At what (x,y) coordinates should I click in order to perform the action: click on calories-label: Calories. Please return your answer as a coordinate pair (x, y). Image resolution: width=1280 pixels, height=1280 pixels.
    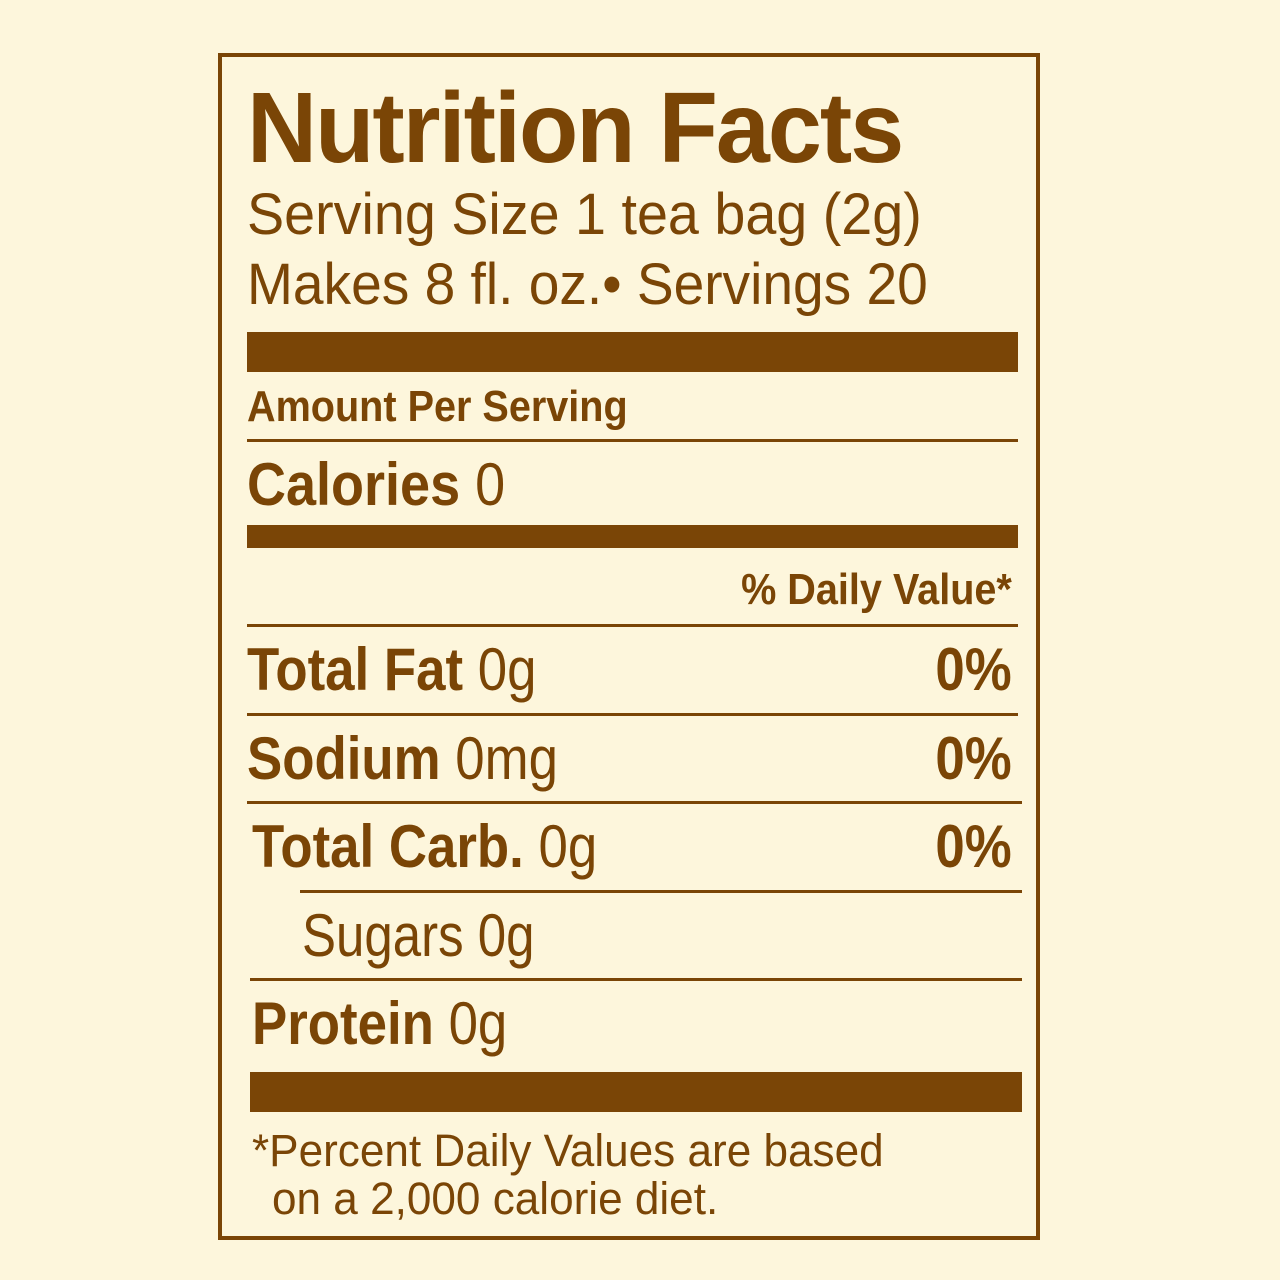
    Looking at the image, I should click on (354, 484).